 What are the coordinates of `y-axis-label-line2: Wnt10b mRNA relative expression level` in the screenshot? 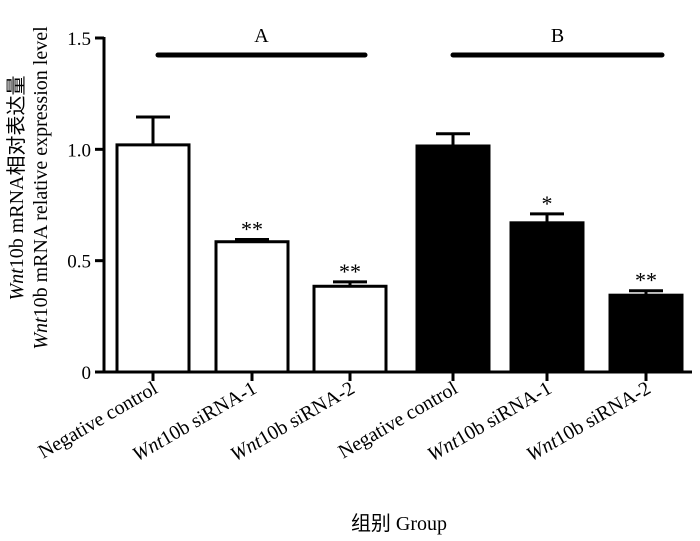 It's located at (41, 188).